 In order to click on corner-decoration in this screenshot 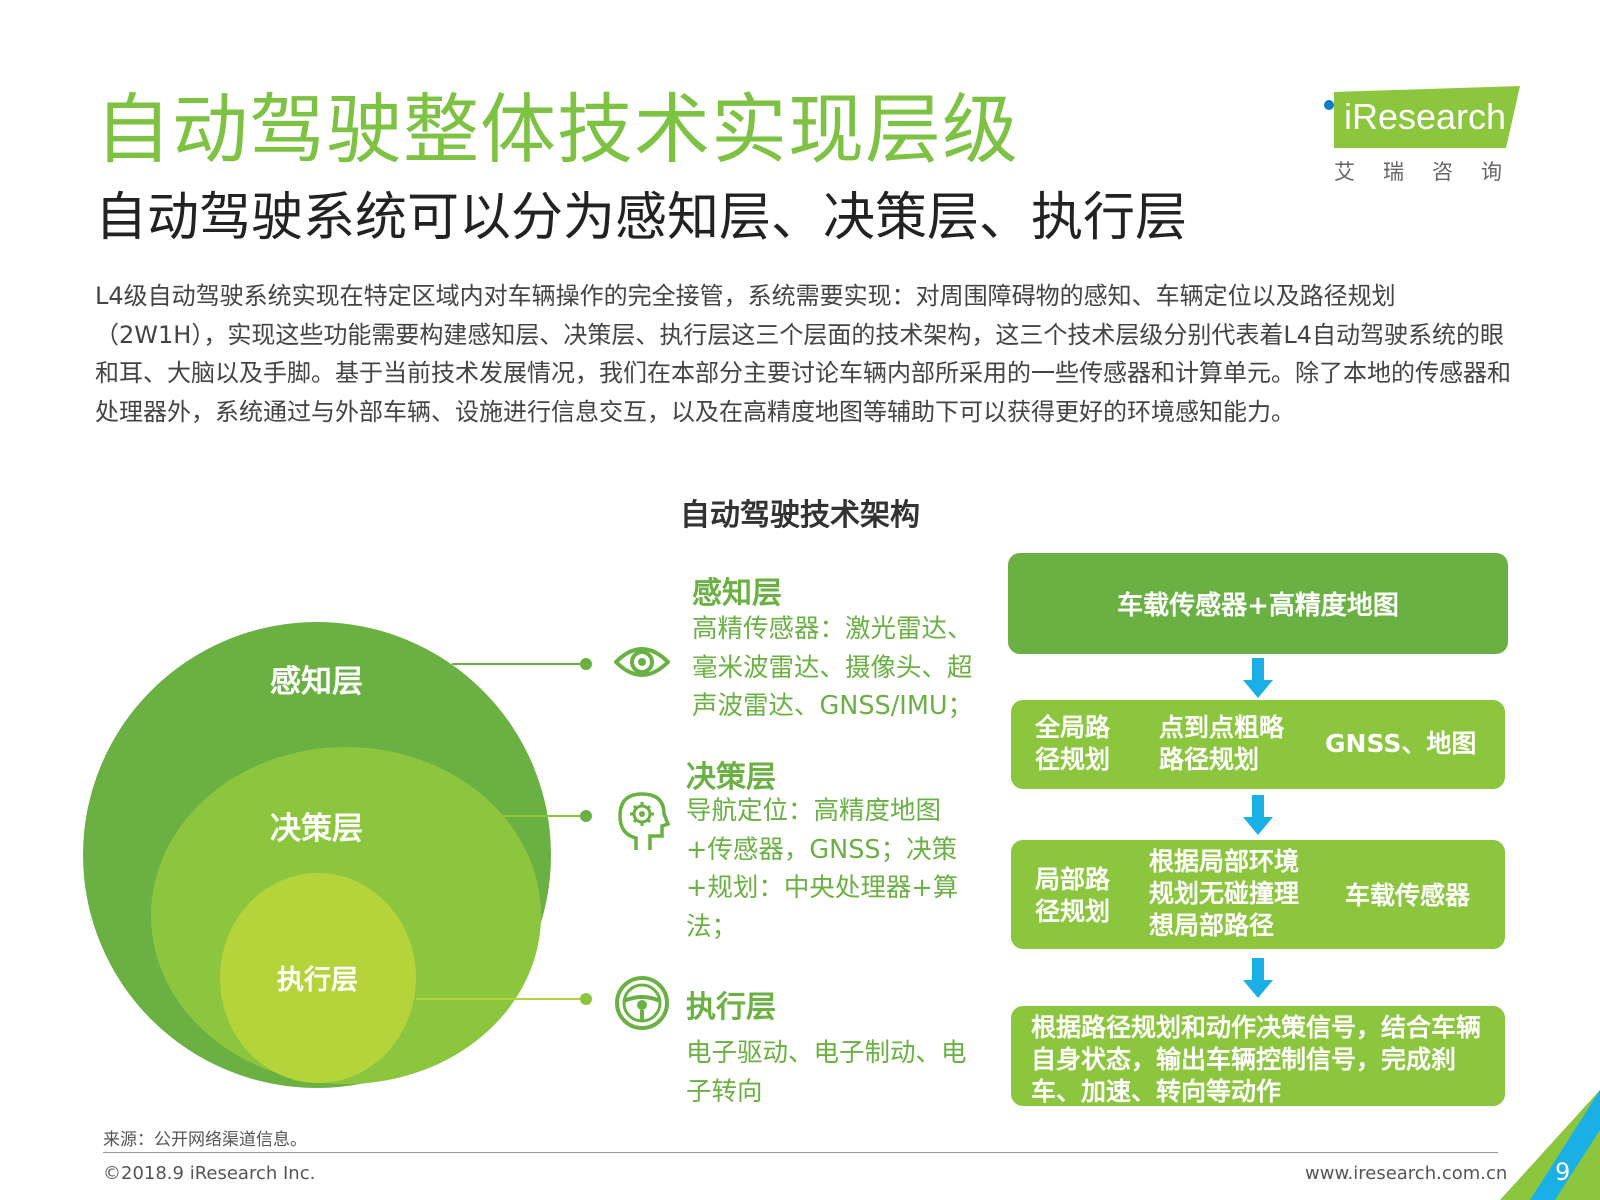, I will do `click(1550, 1145)`.